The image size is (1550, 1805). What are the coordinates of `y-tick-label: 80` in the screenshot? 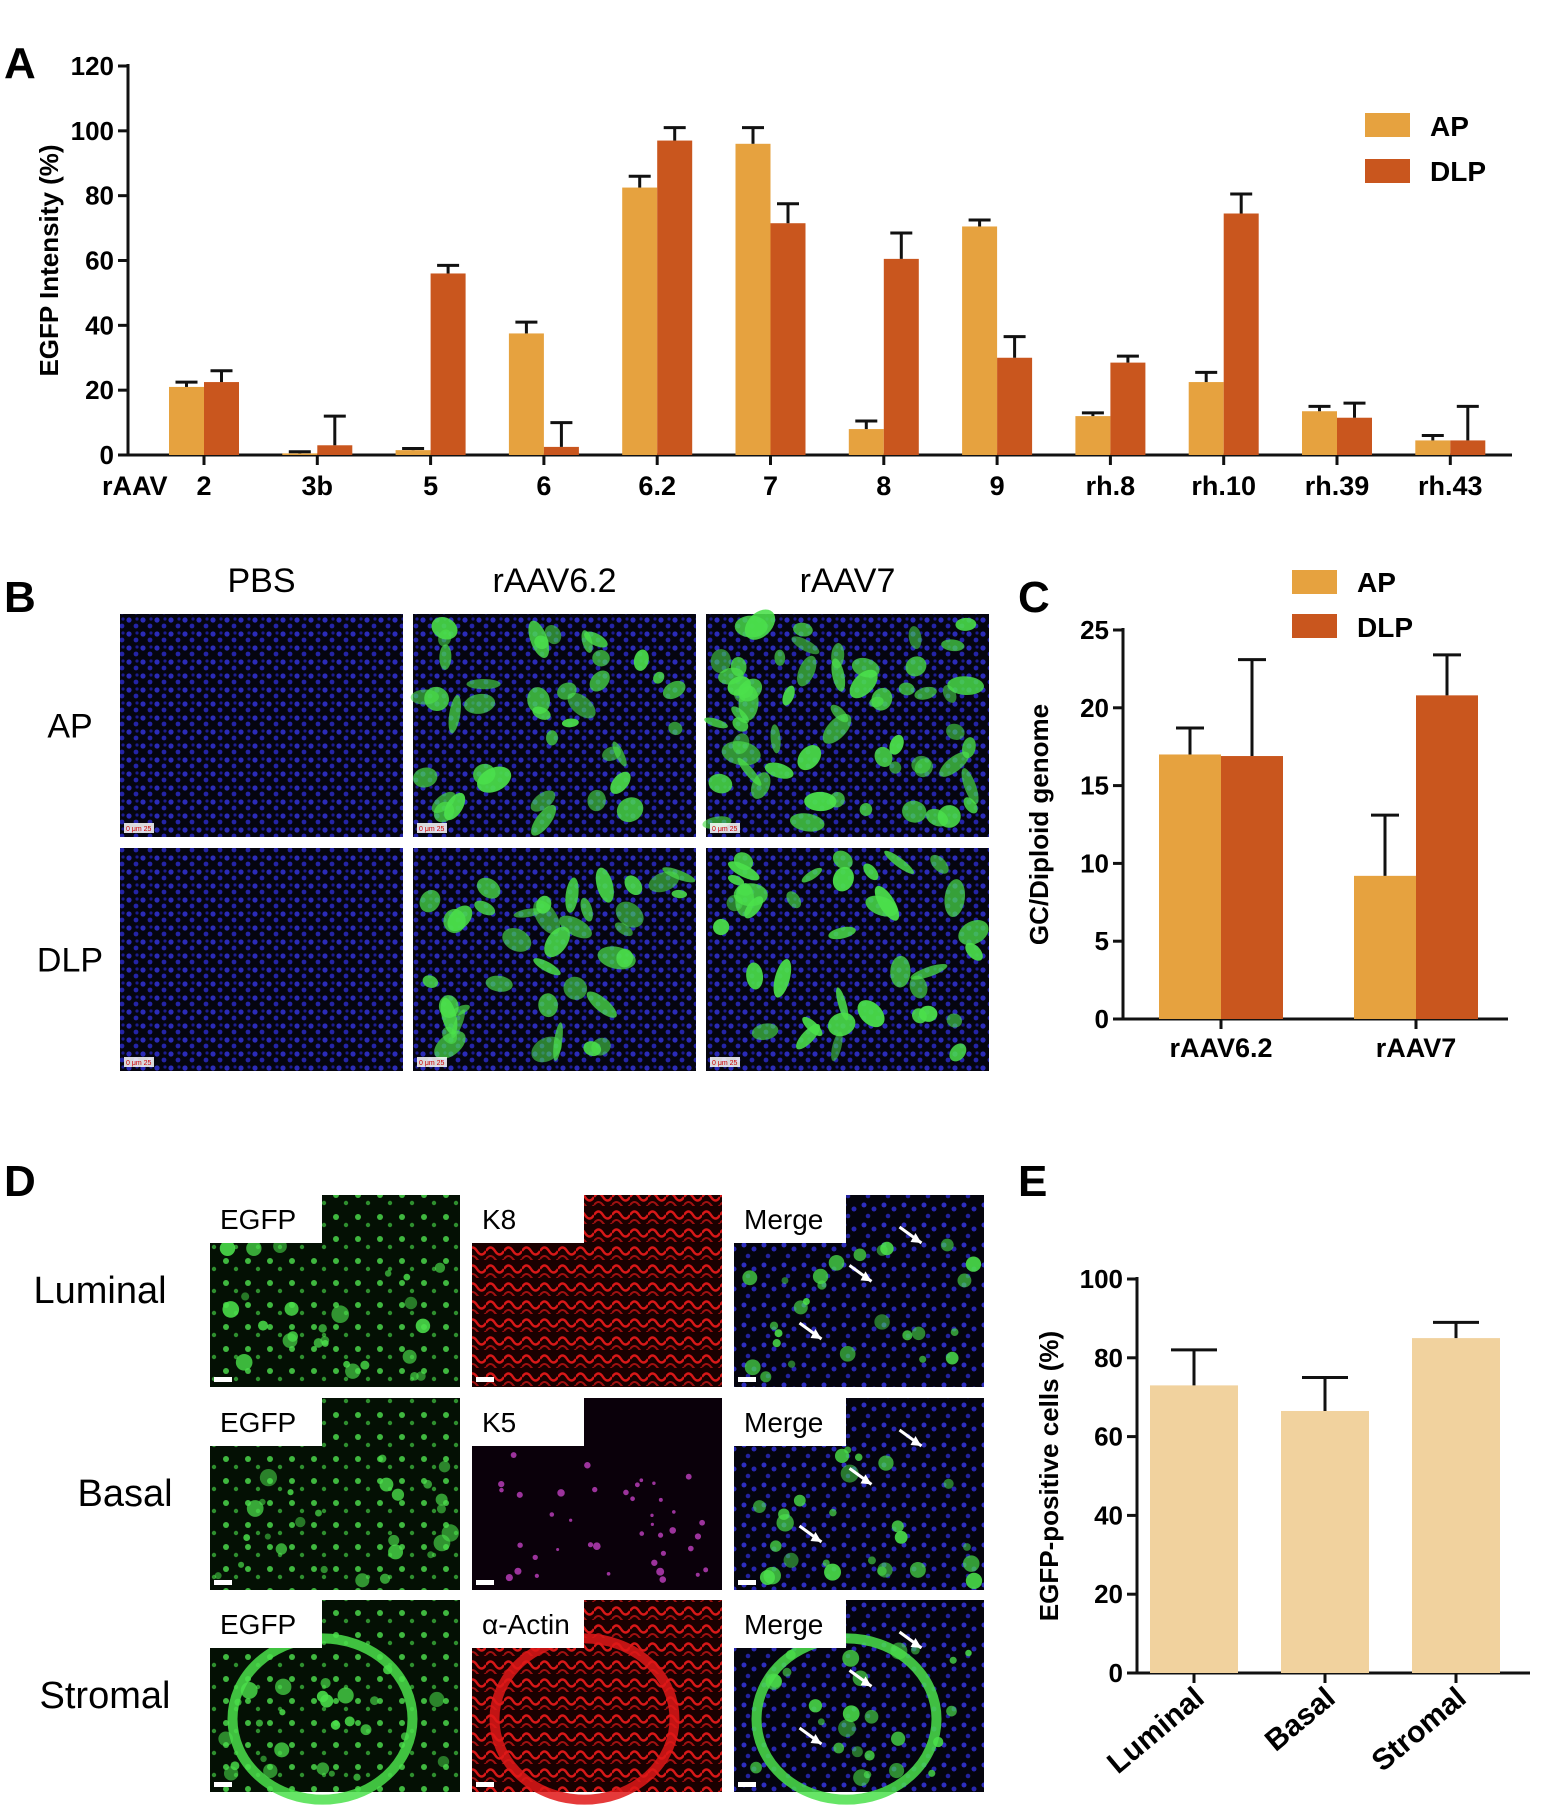 It's located at (99, 196).